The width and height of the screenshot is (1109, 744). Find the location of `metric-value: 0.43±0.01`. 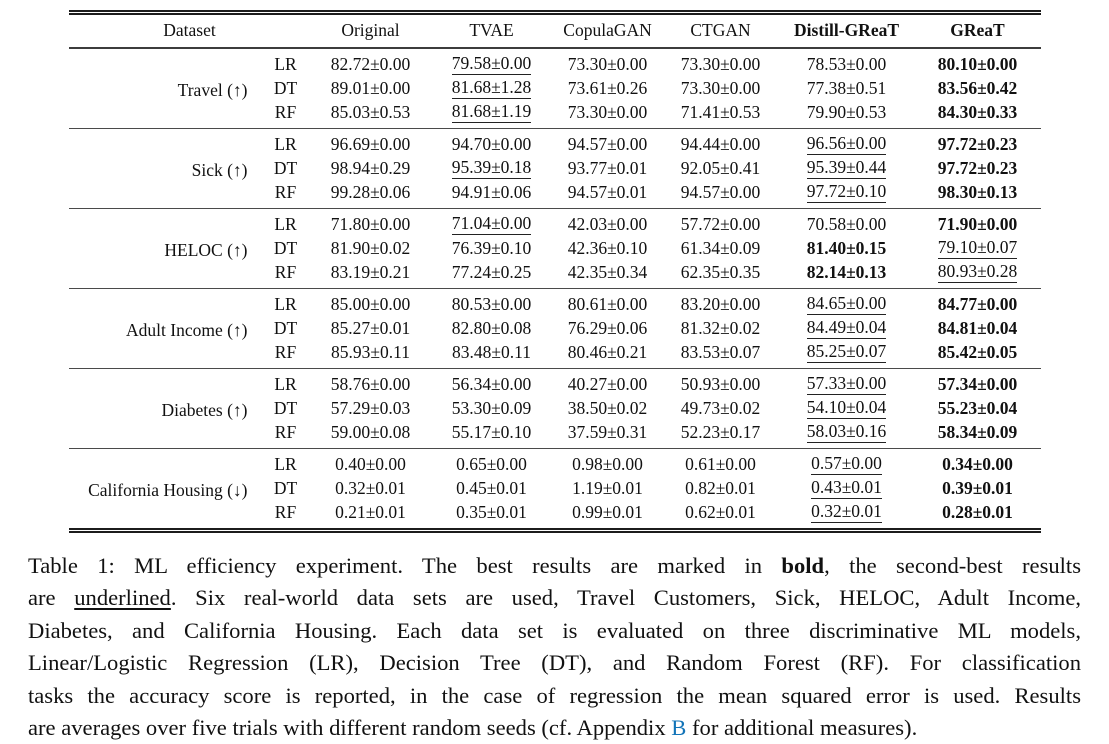

metric-value: 0.43±0.01 is located at coordinates (846, 488).